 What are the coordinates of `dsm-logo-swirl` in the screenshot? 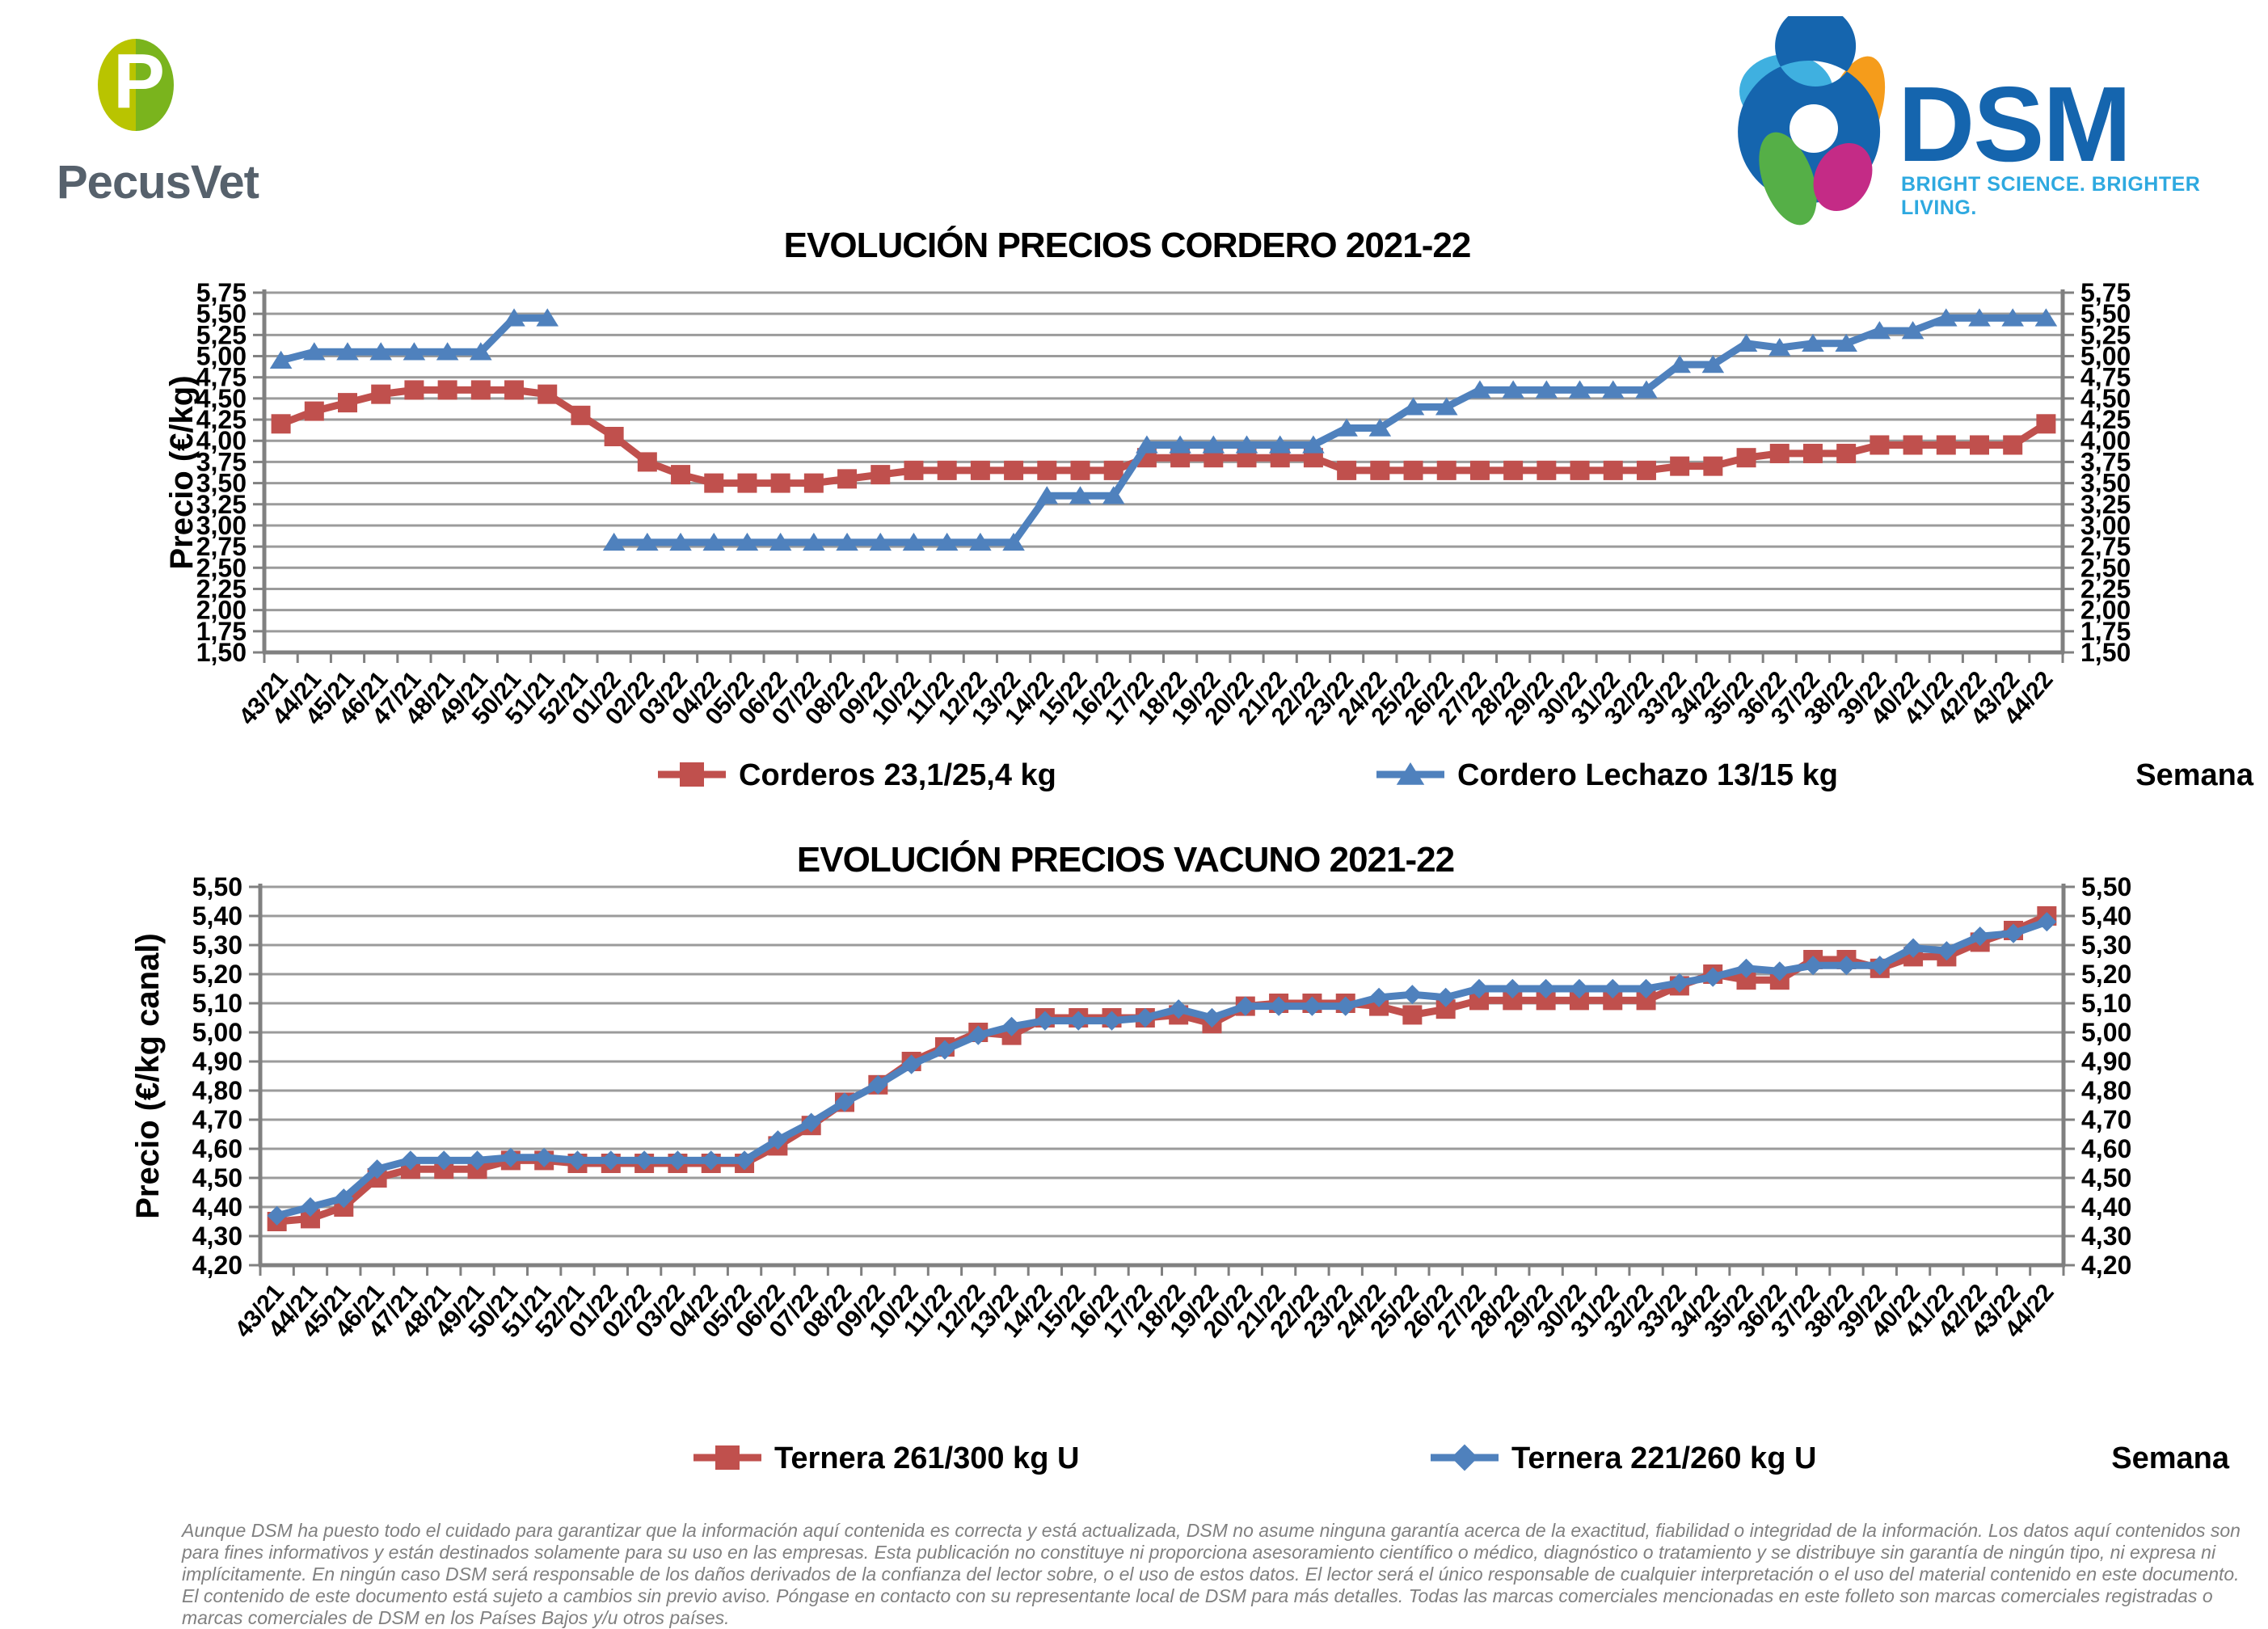 It's located at (1812, 121).